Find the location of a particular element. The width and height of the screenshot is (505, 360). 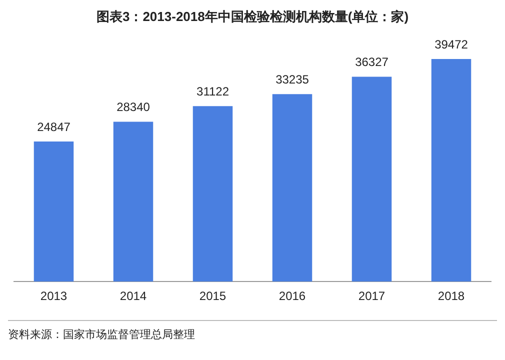

x-tick-label: 2015 is located at coordinates (212, 296).